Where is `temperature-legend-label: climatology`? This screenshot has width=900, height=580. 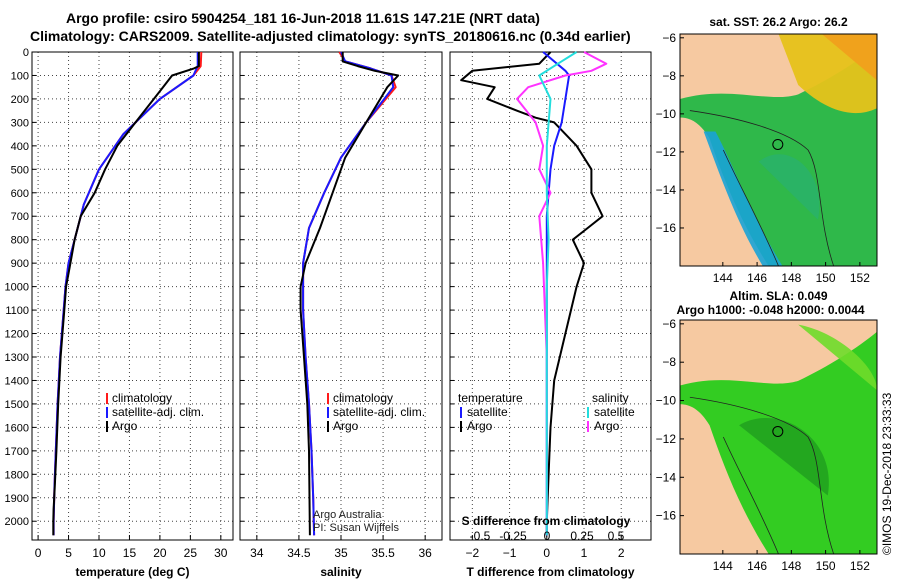
temperature-legend-label: climatology is located at coordinates (142, 398).